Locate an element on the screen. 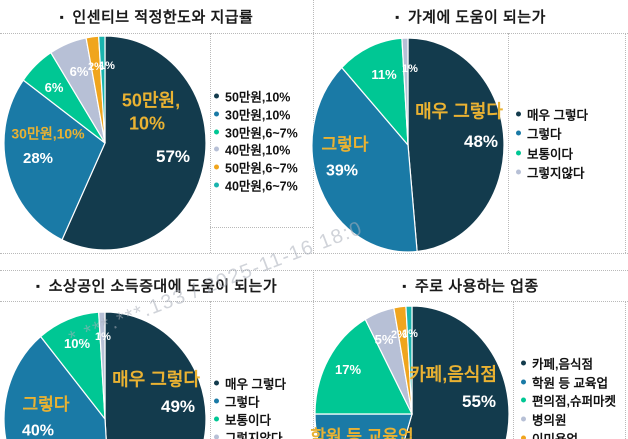  slice-label: 학원 등 교육업 is located at coordinates (362, 433).